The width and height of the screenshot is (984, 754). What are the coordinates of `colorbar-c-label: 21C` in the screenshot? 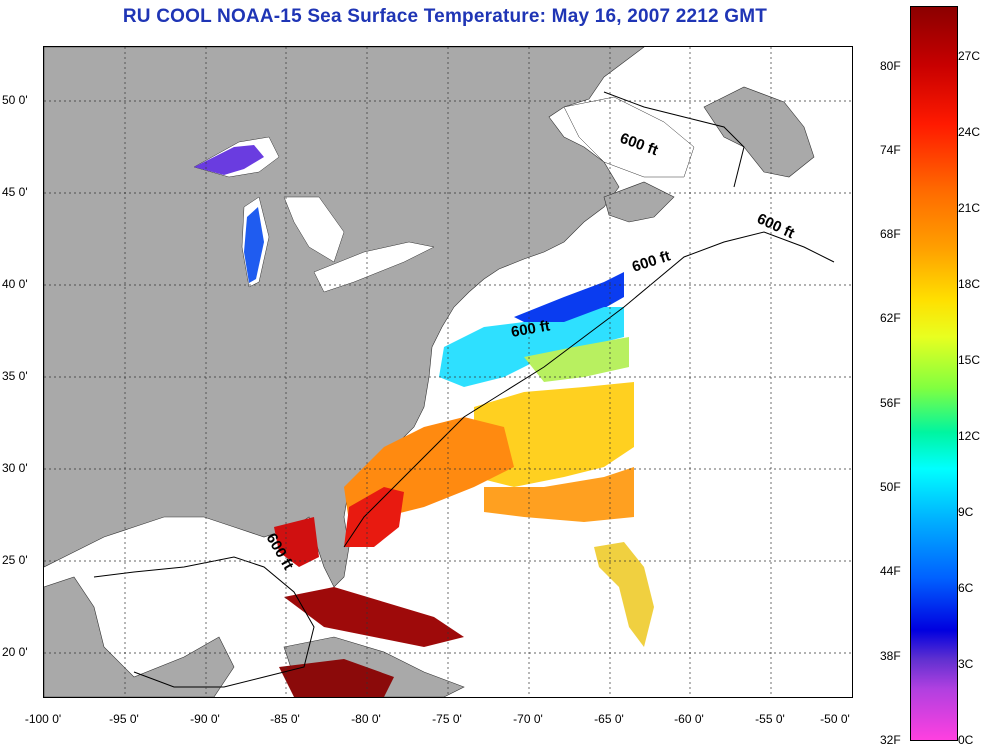 It's located at (969, 208).